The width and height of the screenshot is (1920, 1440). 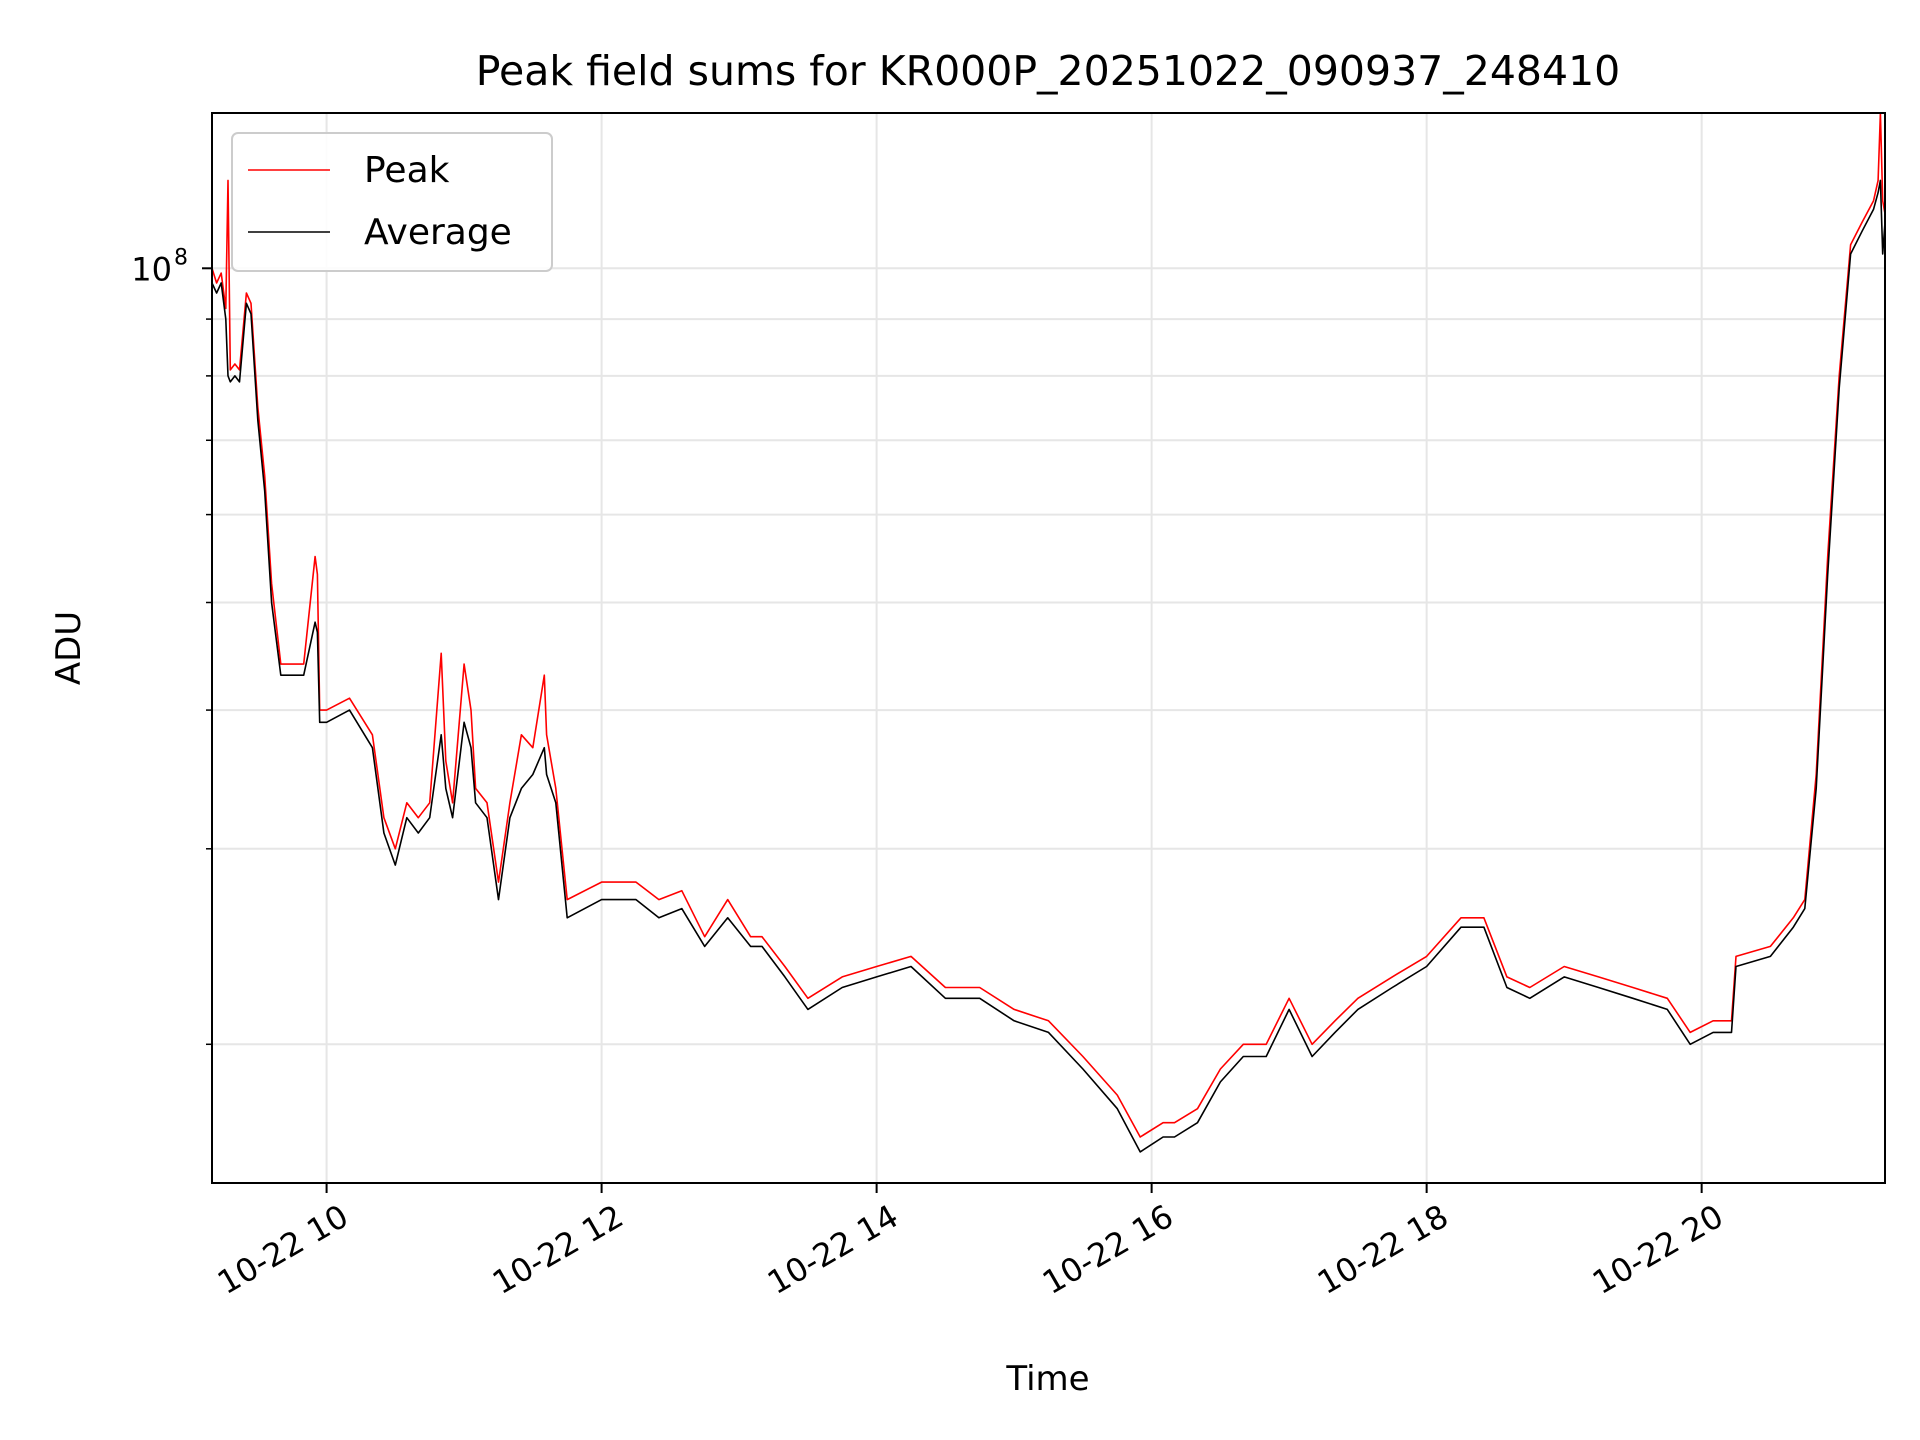 I want to click on legend: Peak Average, so click(x=392, y=202).